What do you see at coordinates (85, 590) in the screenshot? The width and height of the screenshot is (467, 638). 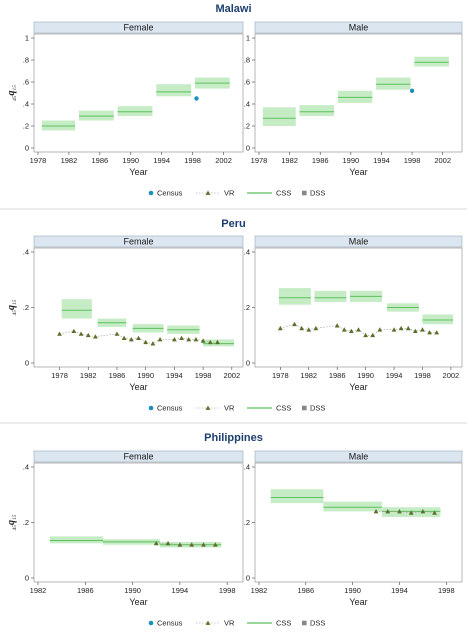 I see `x-tick-label: 1986` at bounding box center [85, 590].